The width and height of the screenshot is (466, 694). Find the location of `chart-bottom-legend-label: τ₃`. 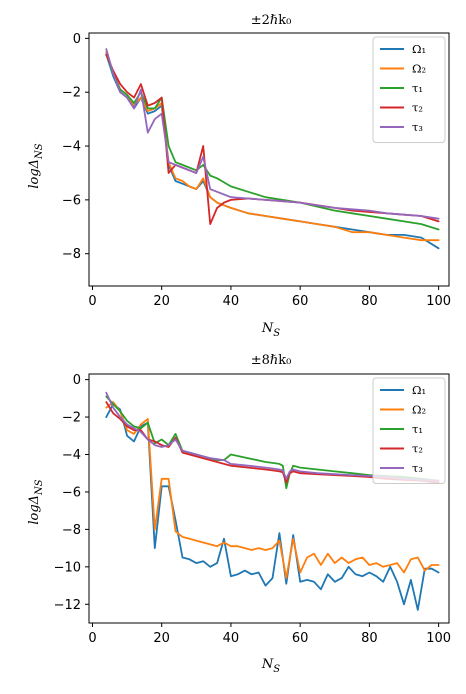

chart-bottom-legend-label: τ₃ is located at coordinates (417, 468).